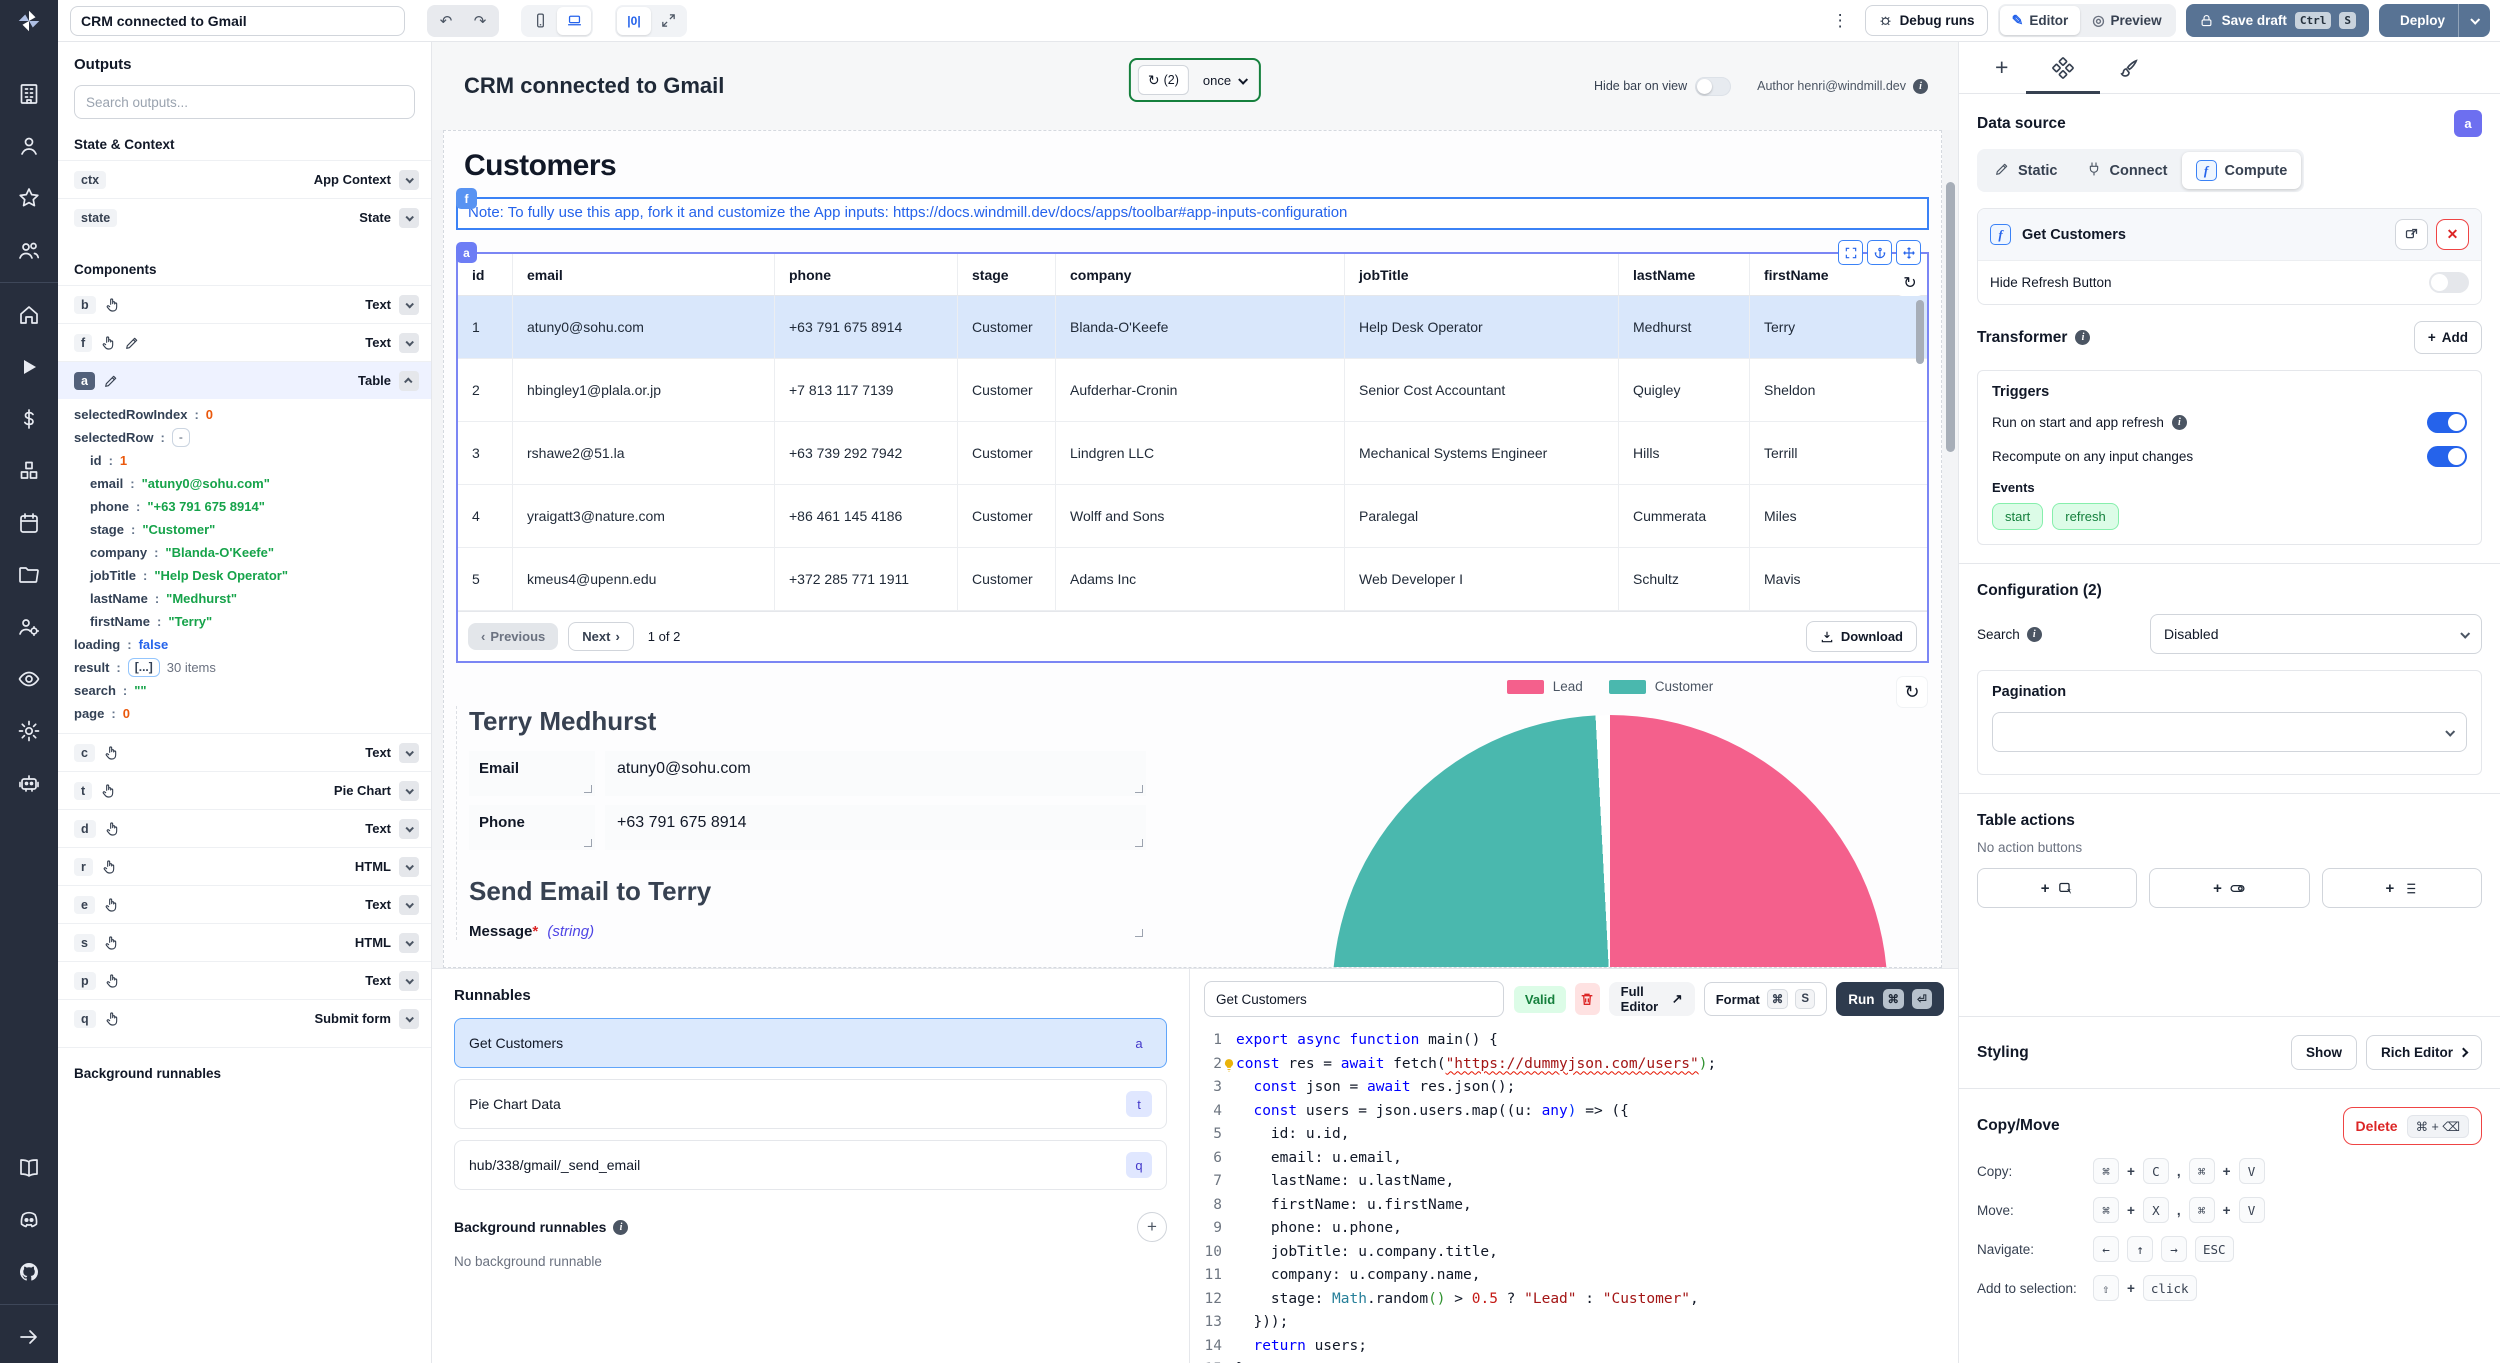 The height and width of the screenshot is (1363, 2500). I want to click on add-select-action: +, so click(2401, 888).